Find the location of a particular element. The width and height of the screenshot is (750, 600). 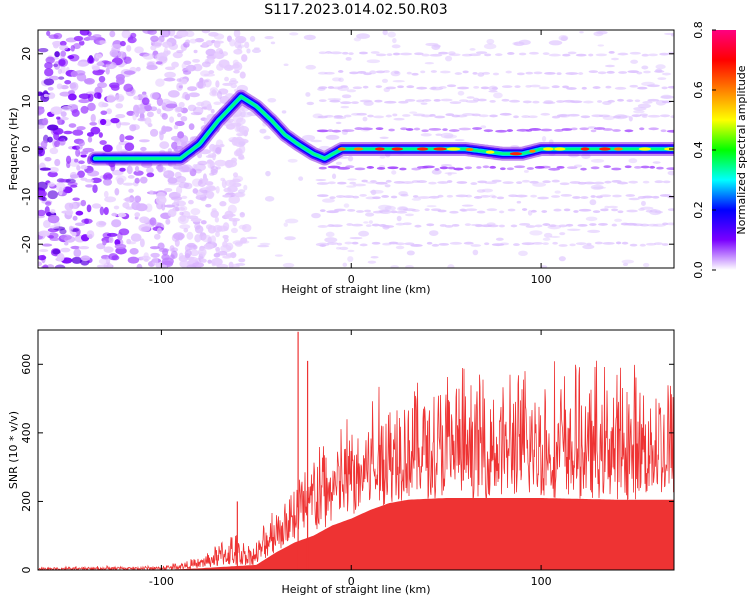

ridge-hotspot is located at coordinates (605, 149).